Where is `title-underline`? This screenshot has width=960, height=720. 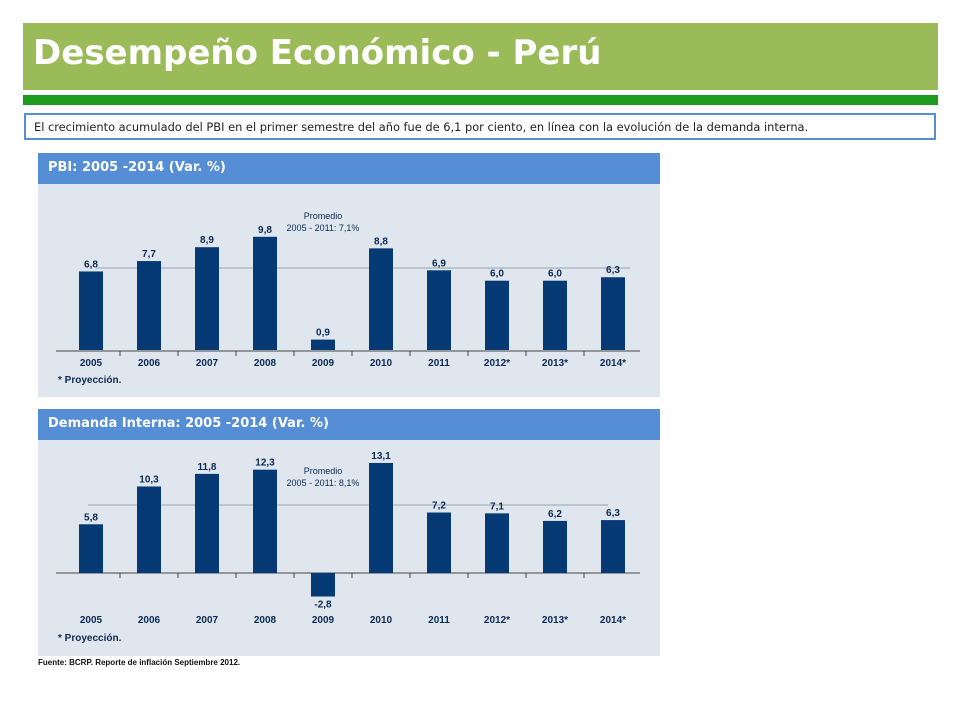 title-underline is located at coordinates (480, 100).